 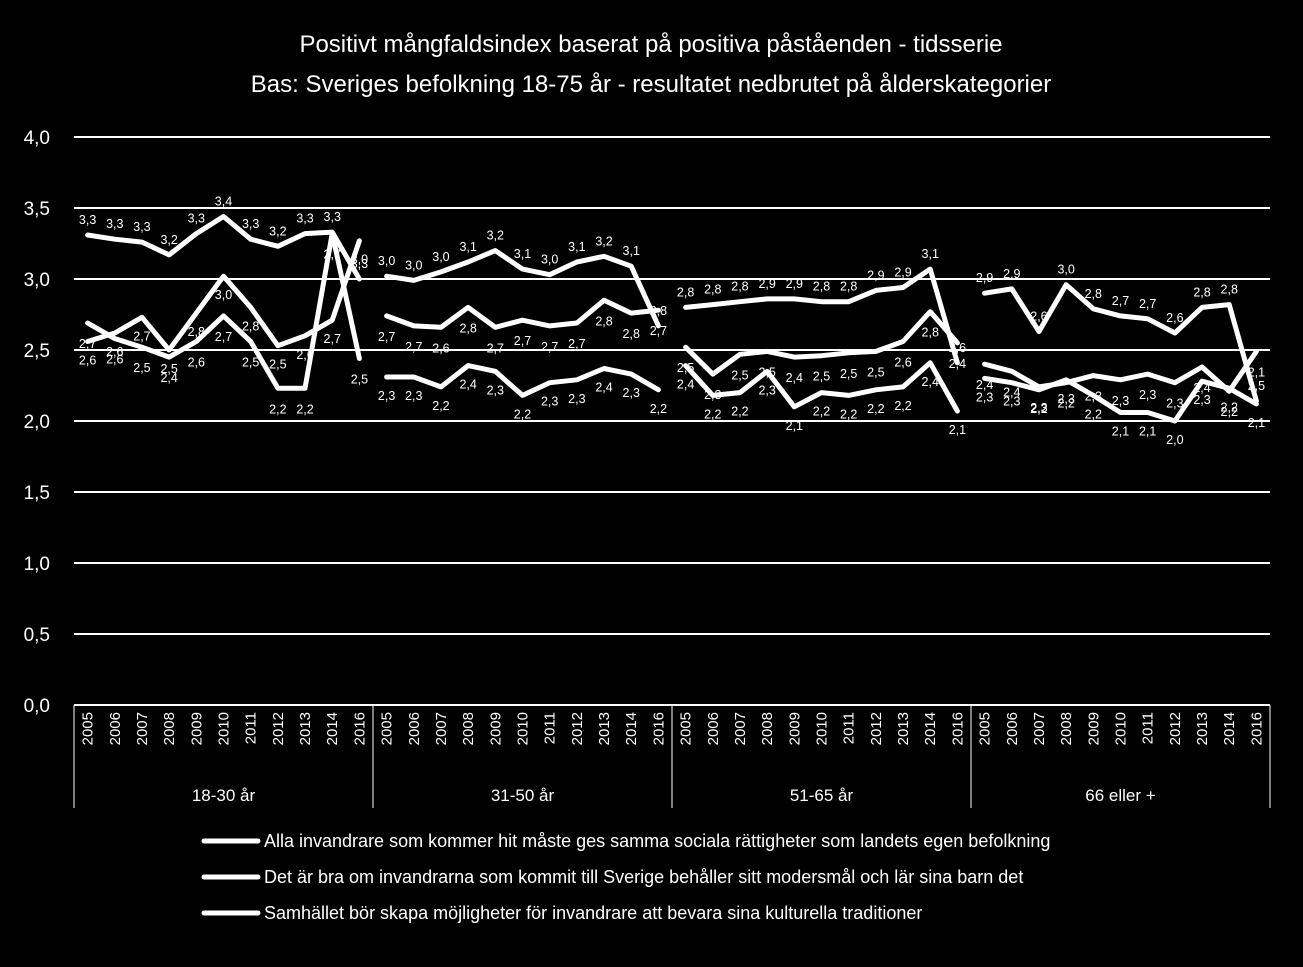 What do you see at coordinates (37, 564) in the screenshot?
I see `y-tick-label: 1,0` at bounding box center [37, 564].